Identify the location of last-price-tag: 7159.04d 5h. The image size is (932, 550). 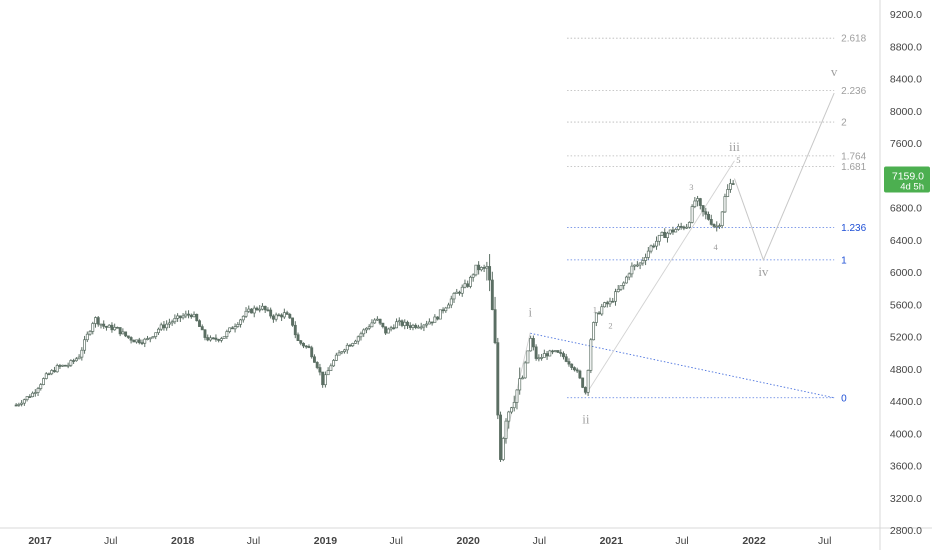
(907, 179).